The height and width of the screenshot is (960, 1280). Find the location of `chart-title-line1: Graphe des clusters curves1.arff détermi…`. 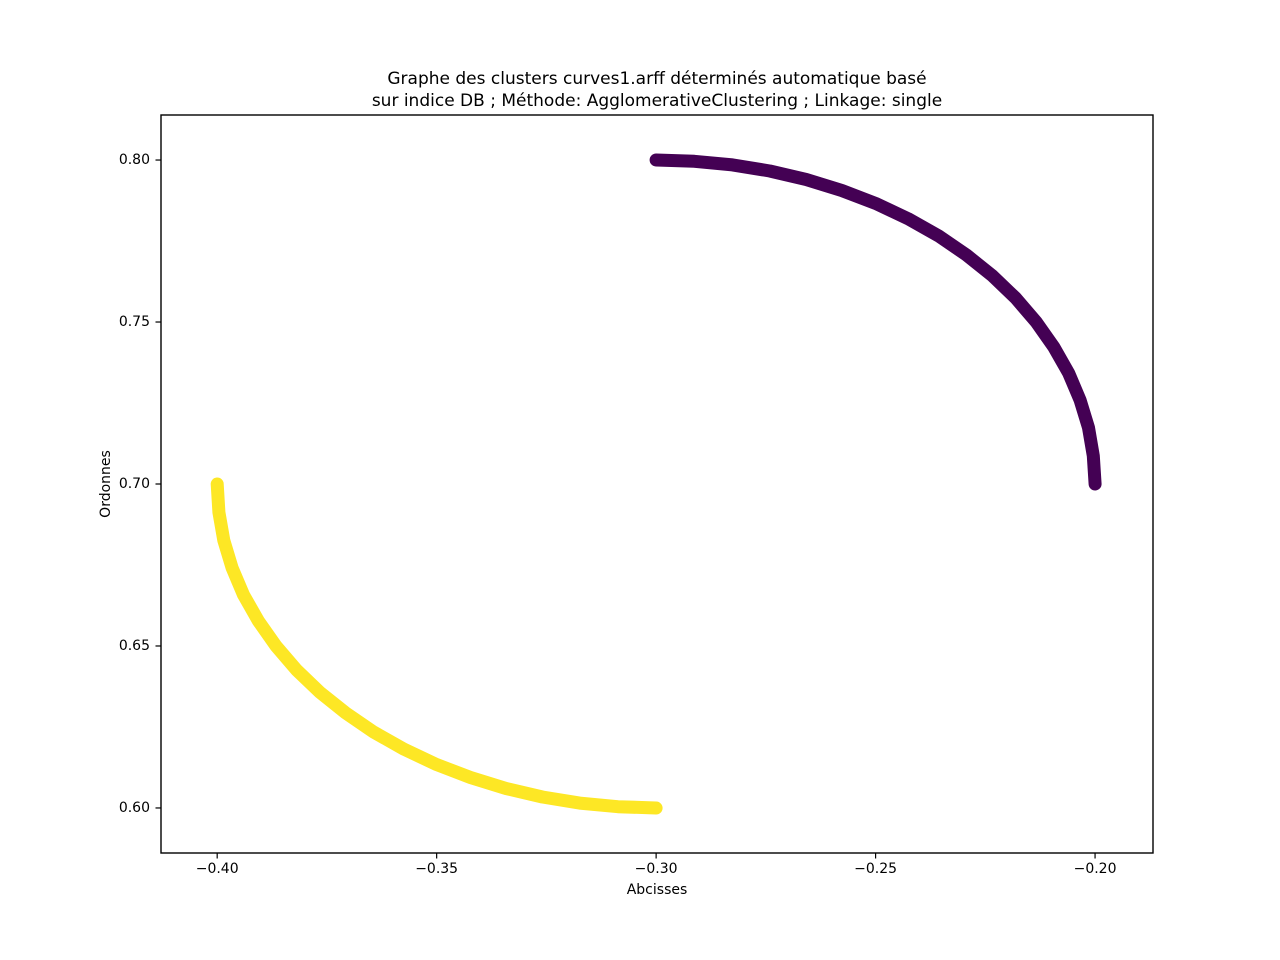

chart-title-line1: Graphe des clusters curves1.arff détermi… is located at coordinates (657, 79).